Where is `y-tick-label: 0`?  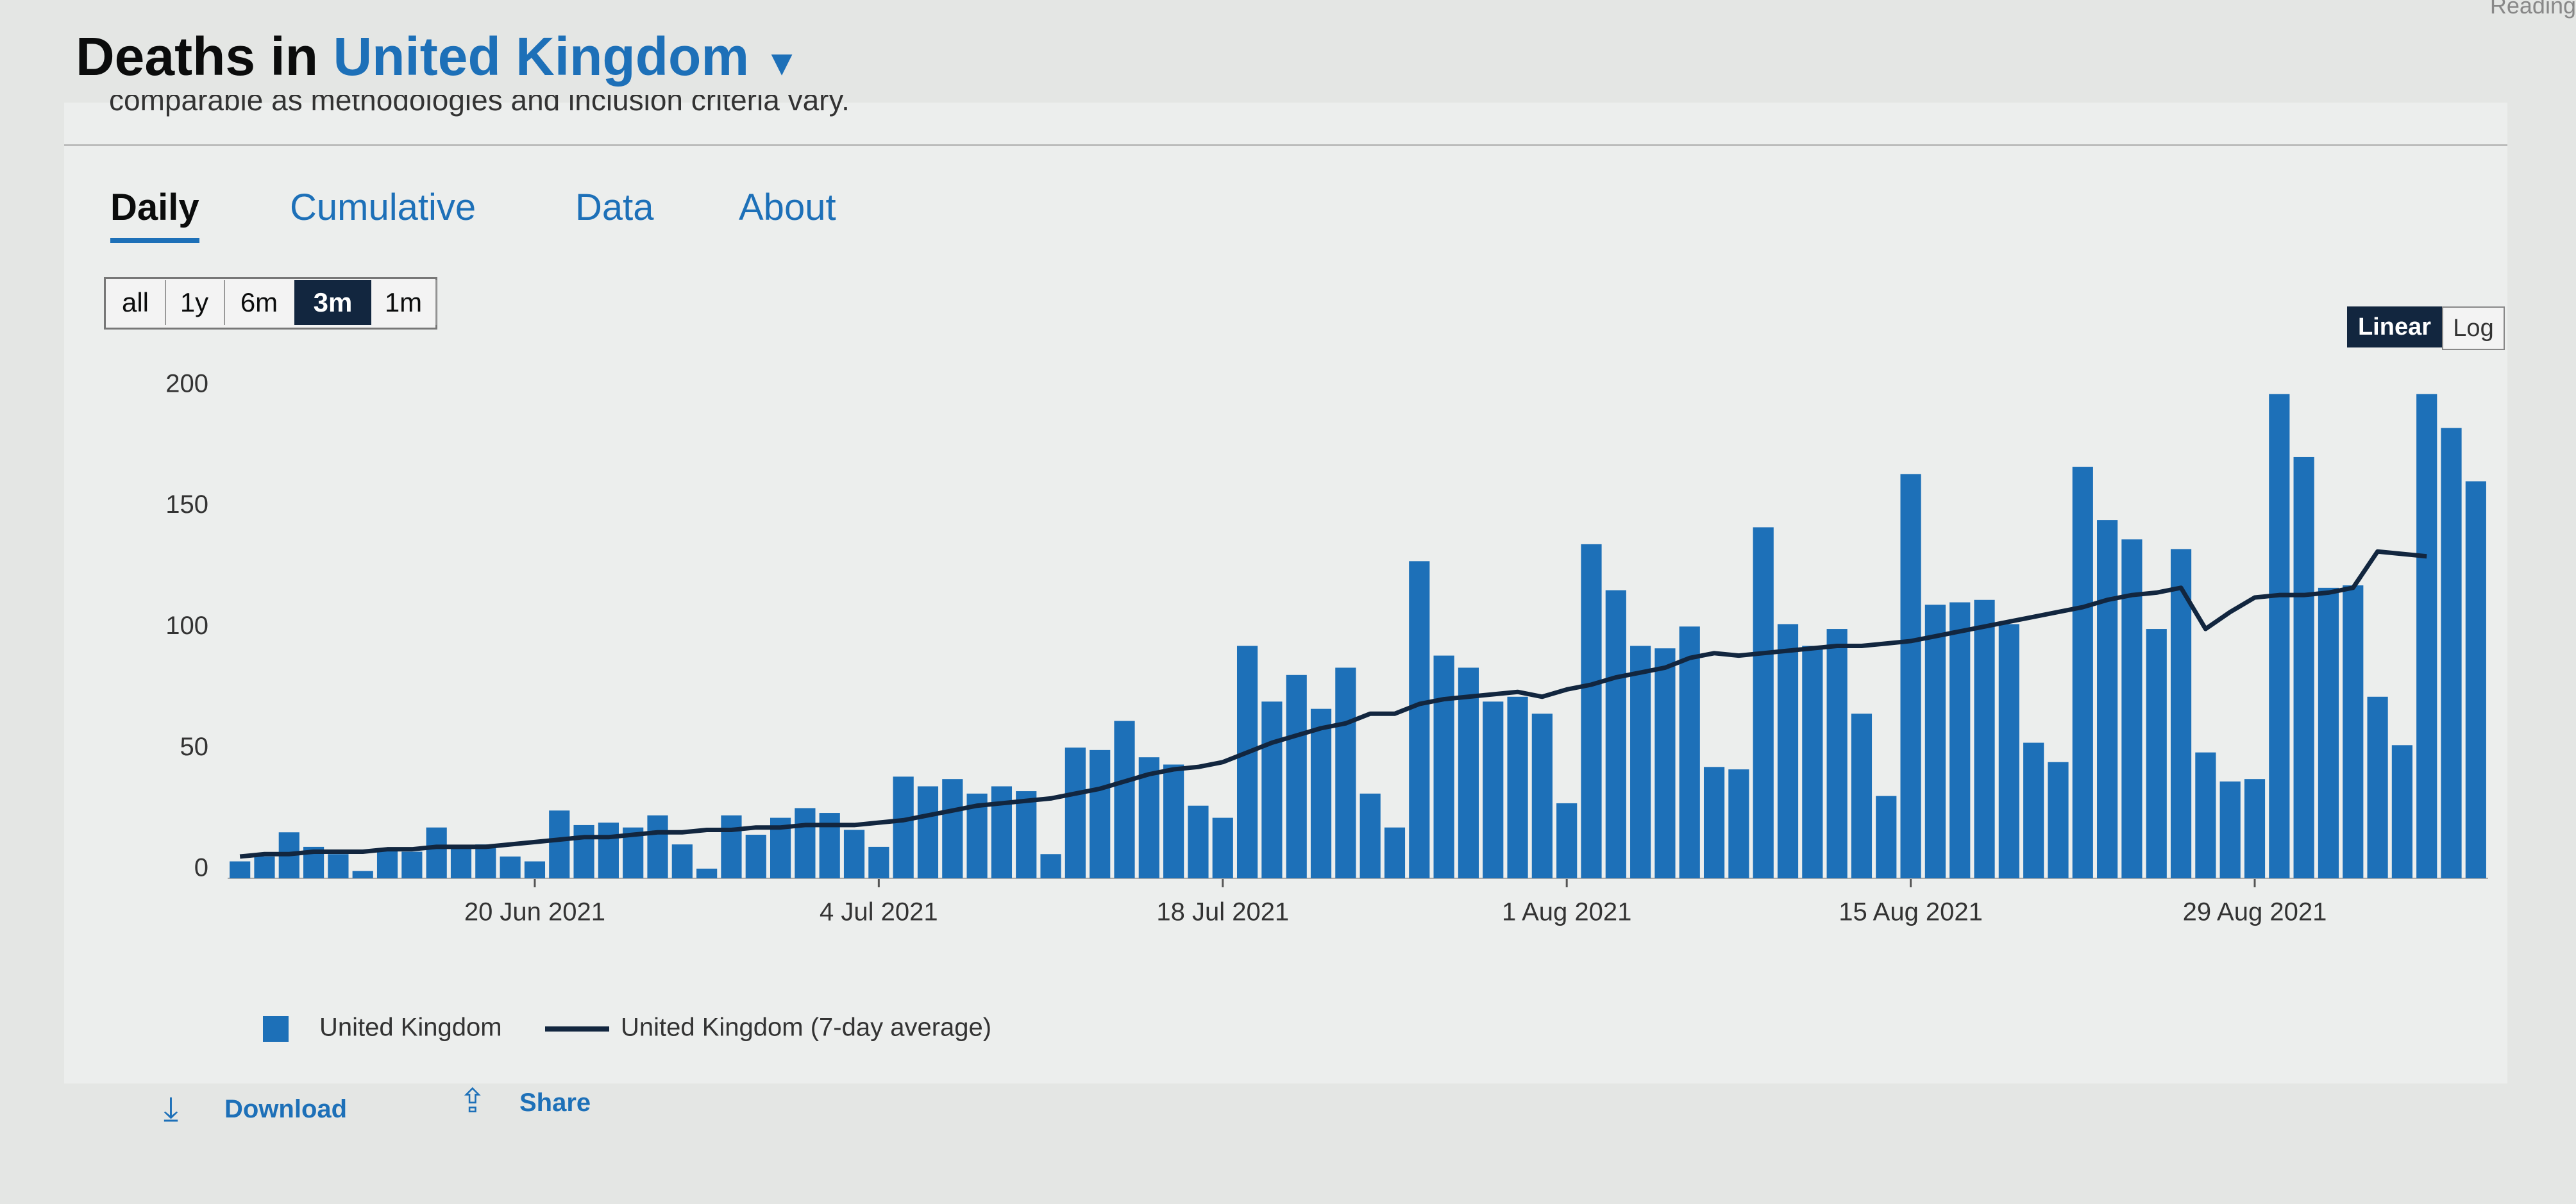
y-tick-label: 0 is located at coordinates (201, 868).